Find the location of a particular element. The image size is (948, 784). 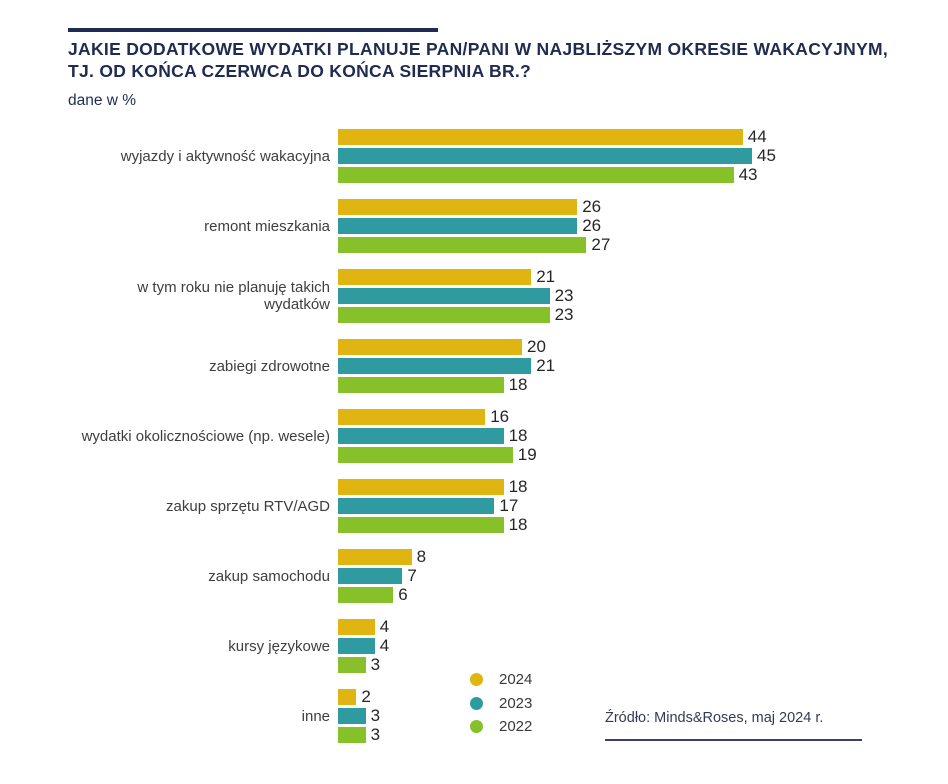

bar-row-2022: 3 is located at coordinates (363, 664).